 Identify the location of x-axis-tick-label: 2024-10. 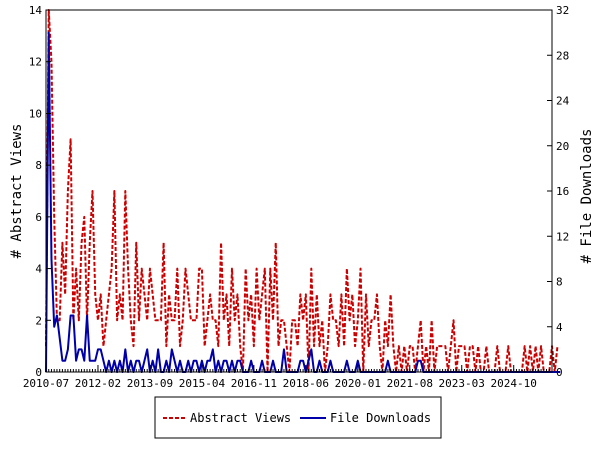
(514, 383).